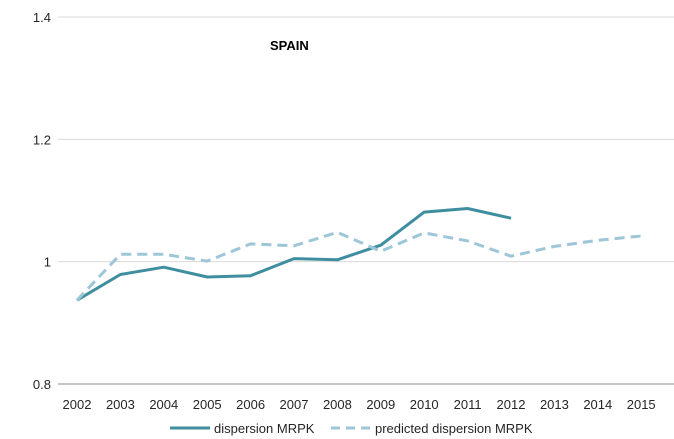  Describe the element at coordinates (511, 404) in the screenshot. I see `x-tick-label: 2012` at that location.